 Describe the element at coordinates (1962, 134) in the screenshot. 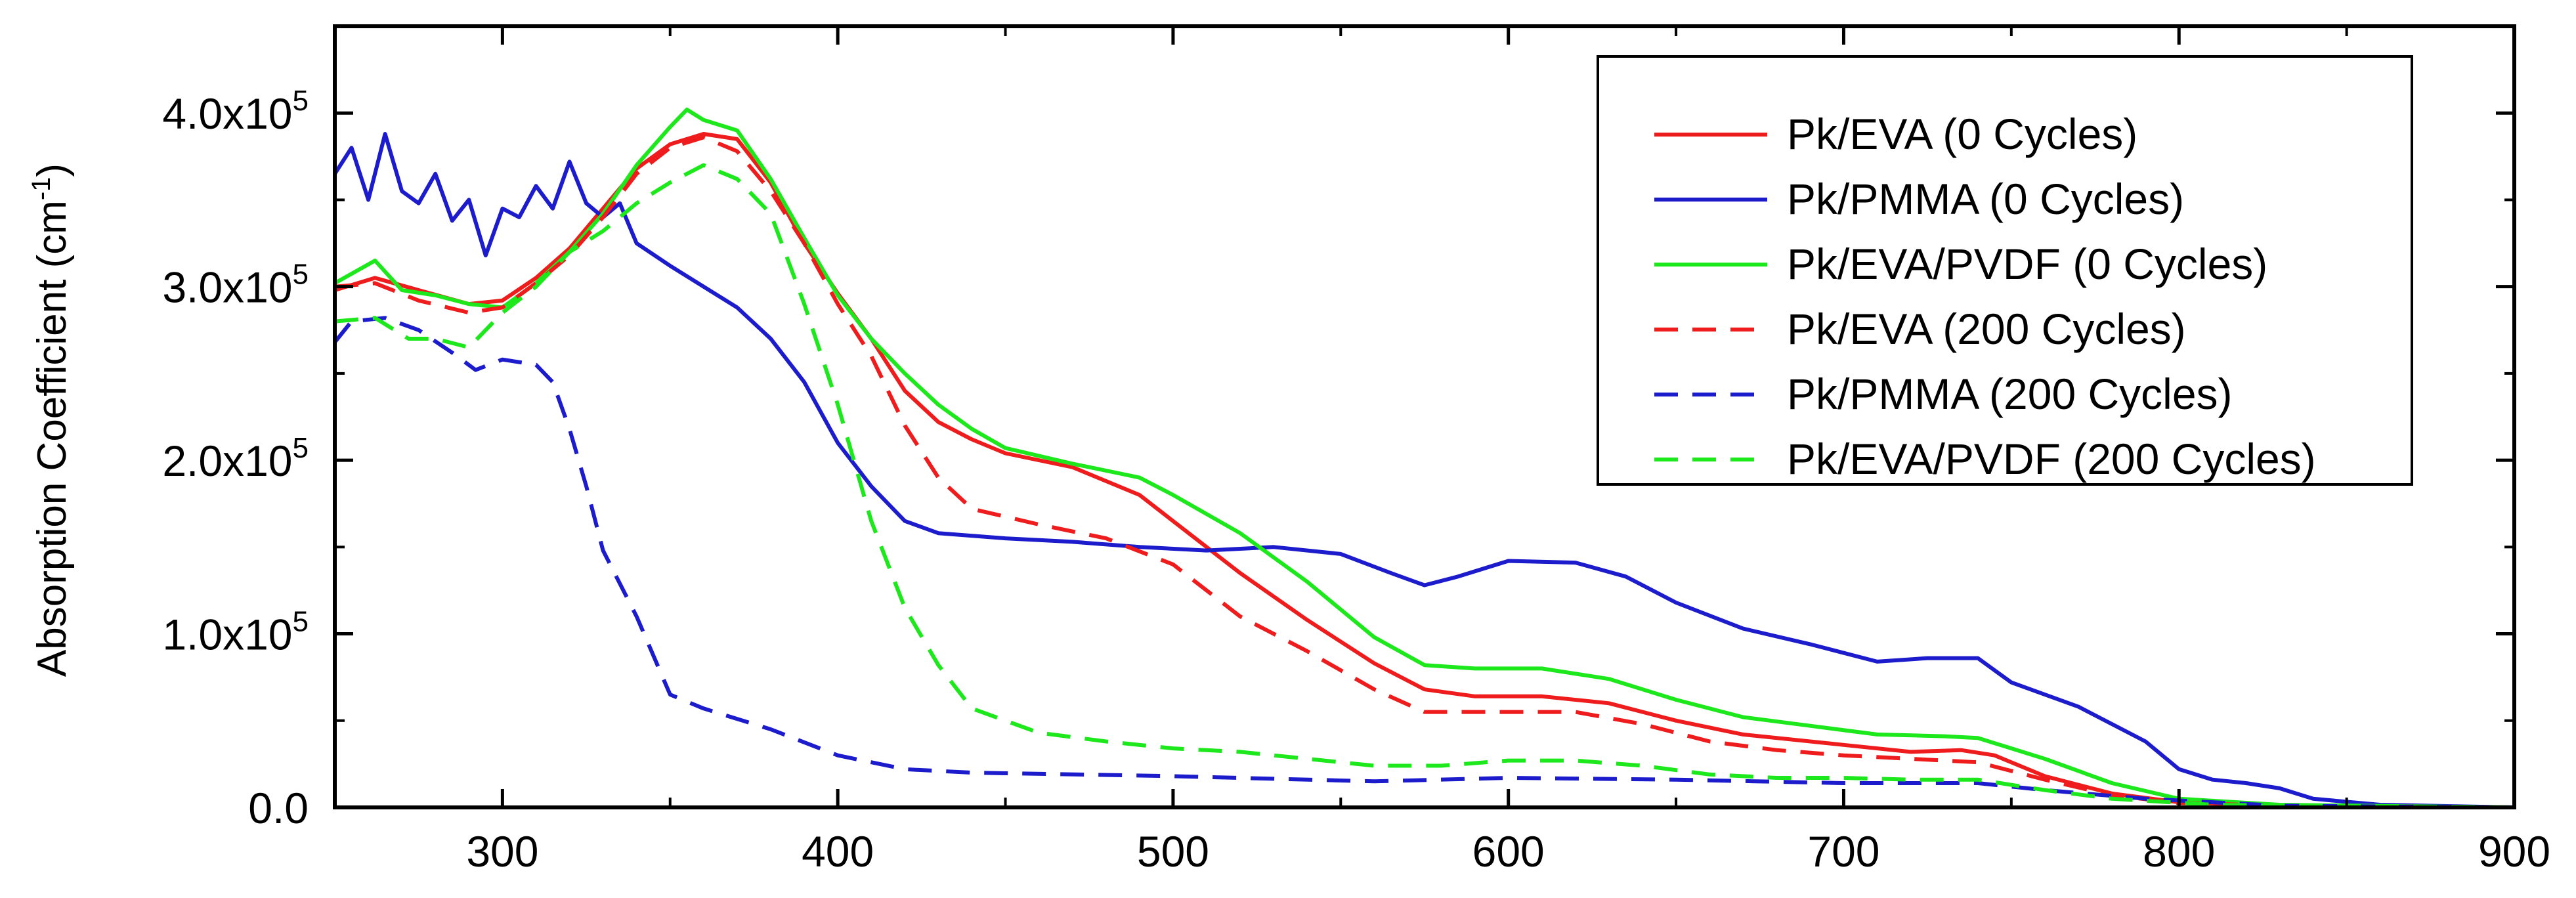

I see `legend-label: Pk/EVA (0 Cycles)` at that location.